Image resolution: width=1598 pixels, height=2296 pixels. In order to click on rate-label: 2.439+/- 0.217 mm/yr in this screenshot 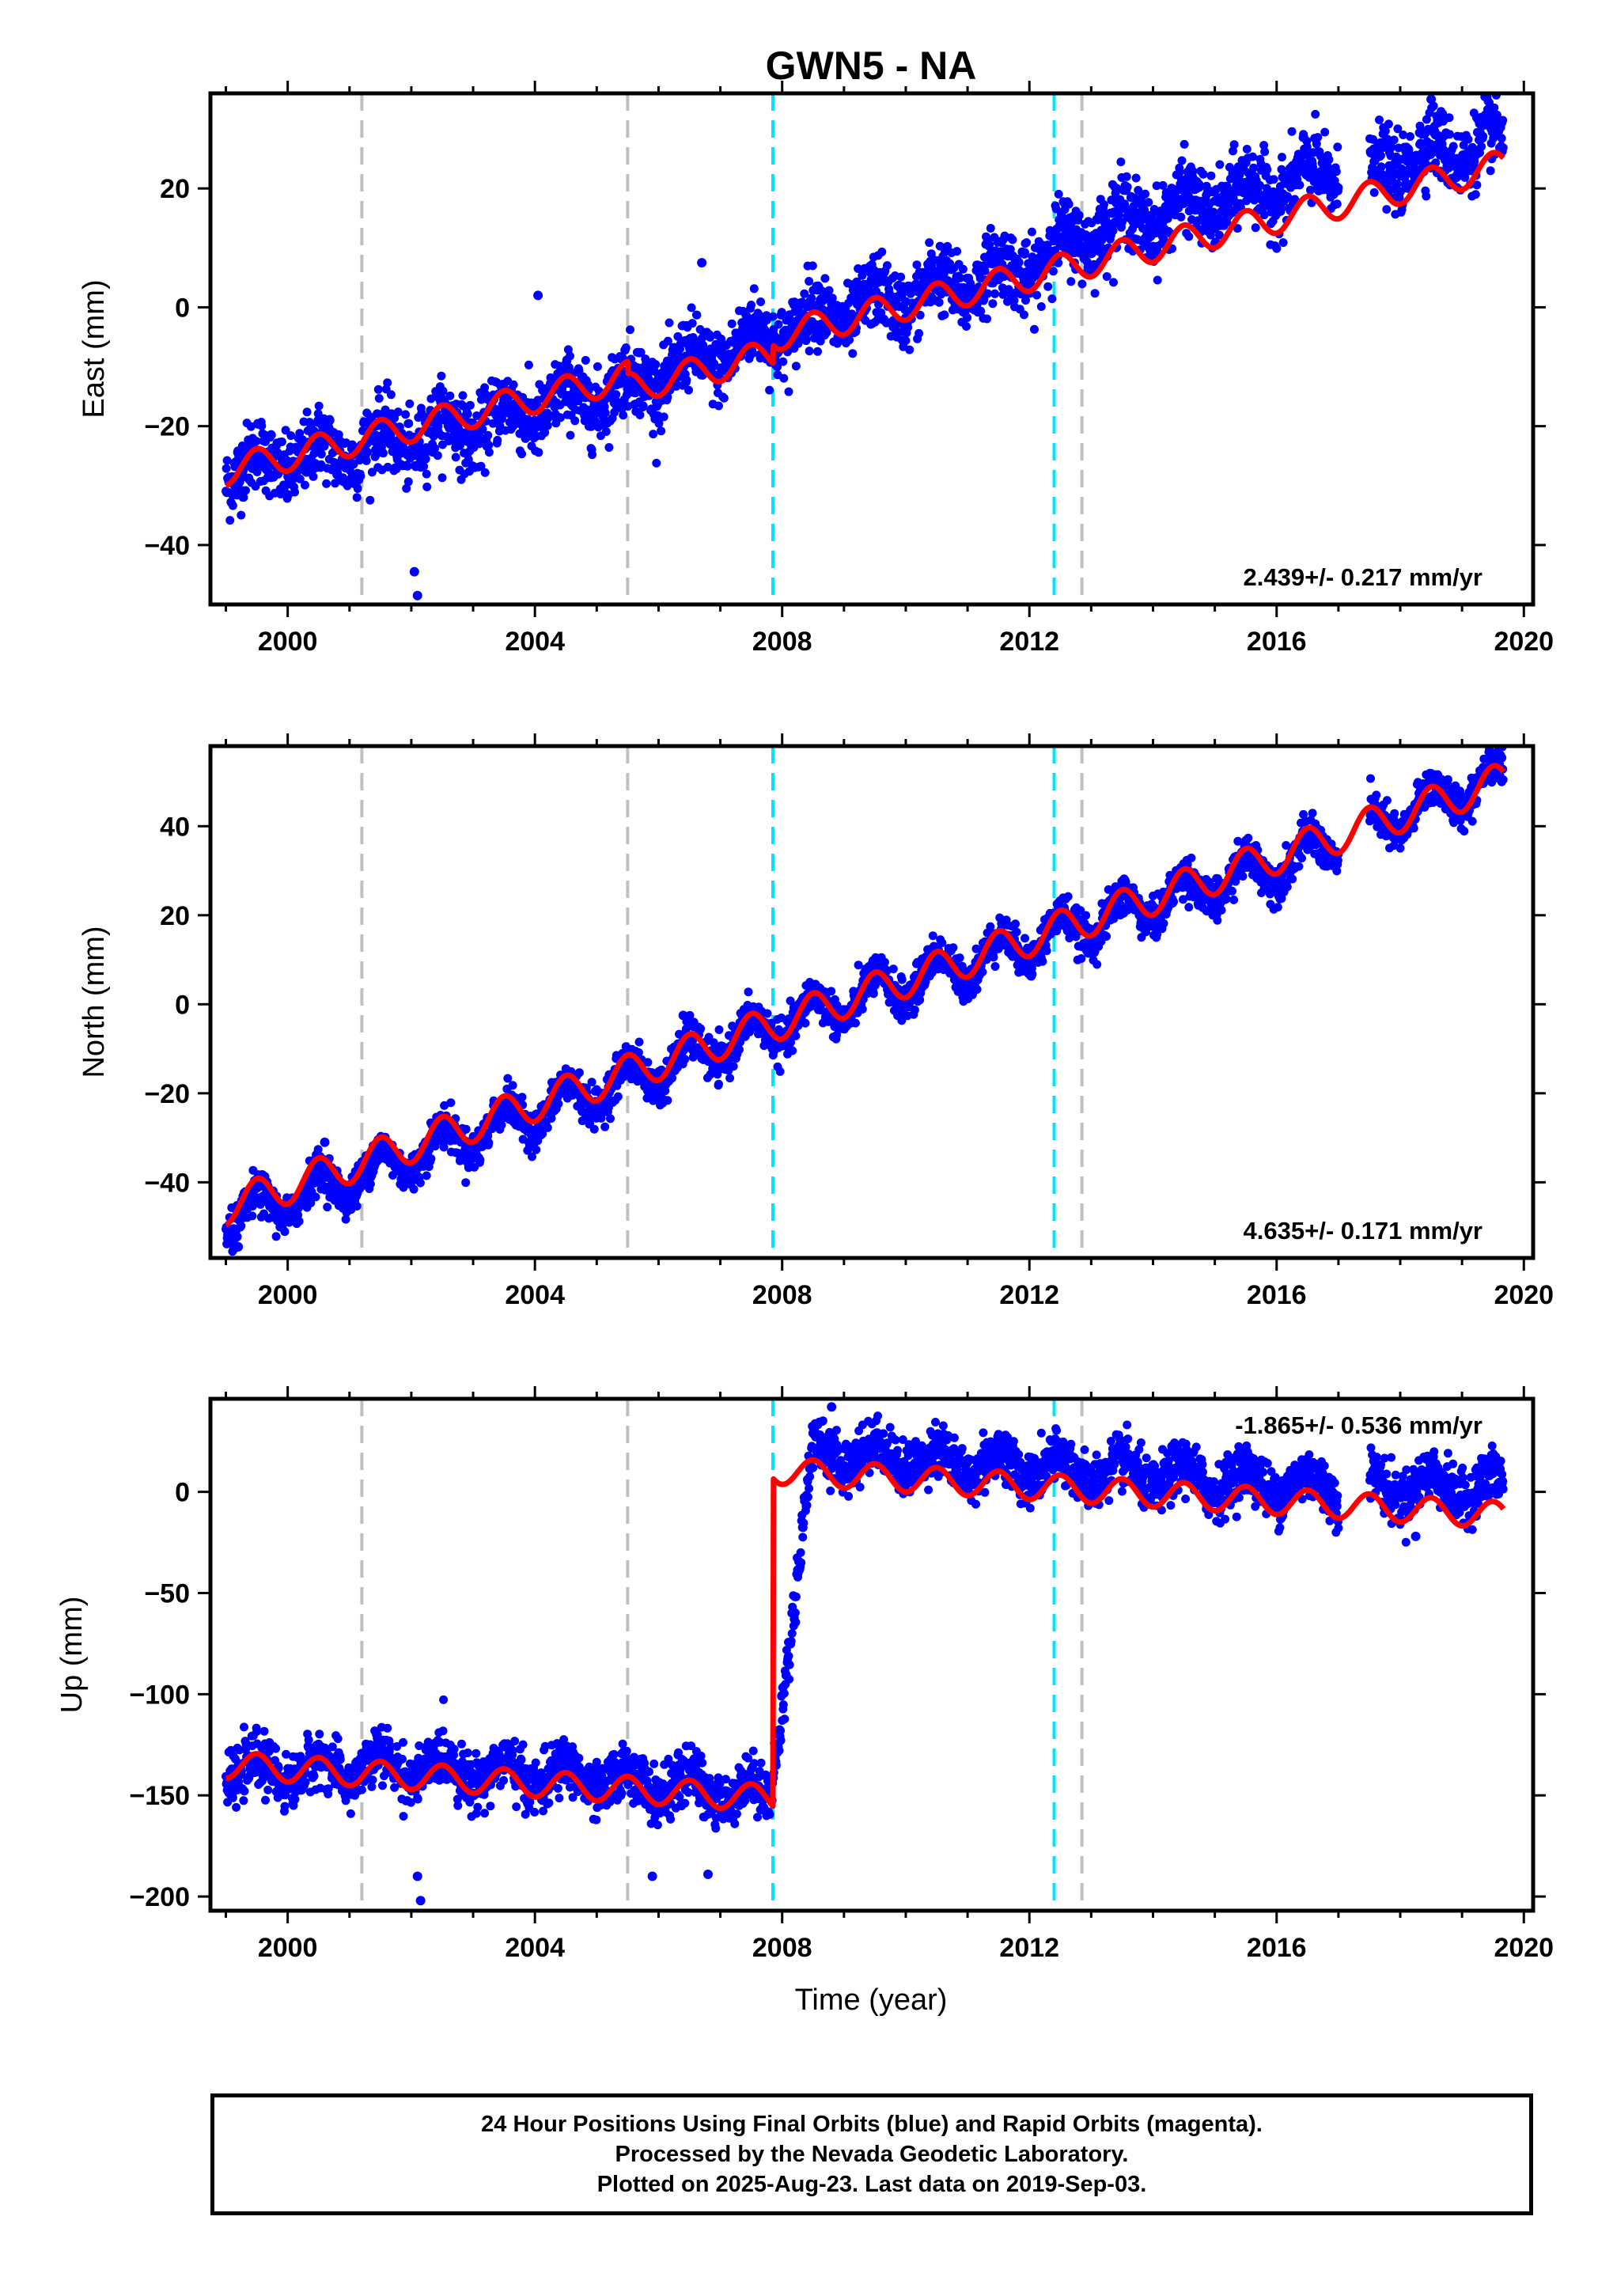, I will do `click(1364, 577)`.